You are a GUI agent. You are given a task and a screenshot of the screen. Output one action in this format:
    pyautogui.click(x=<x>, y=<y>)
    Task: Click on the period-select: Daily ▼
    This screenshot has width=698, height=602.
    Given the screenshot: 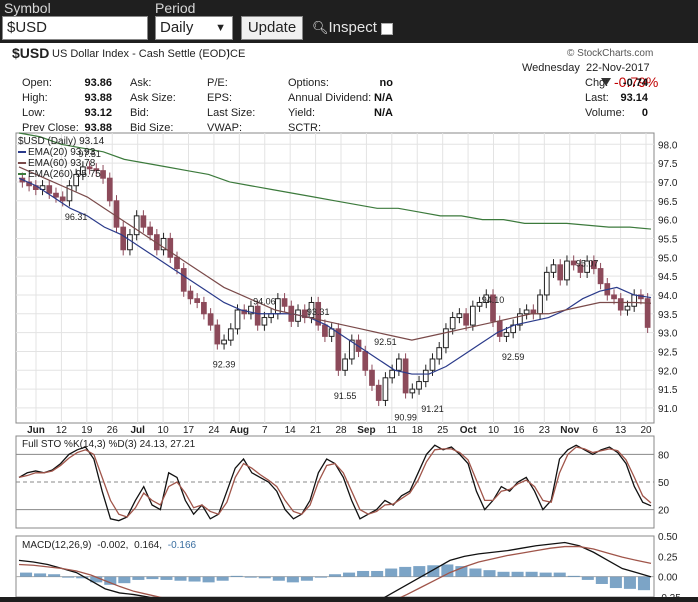 What is the action you would take?
    pyautogui.click(x=194, y=28)
    